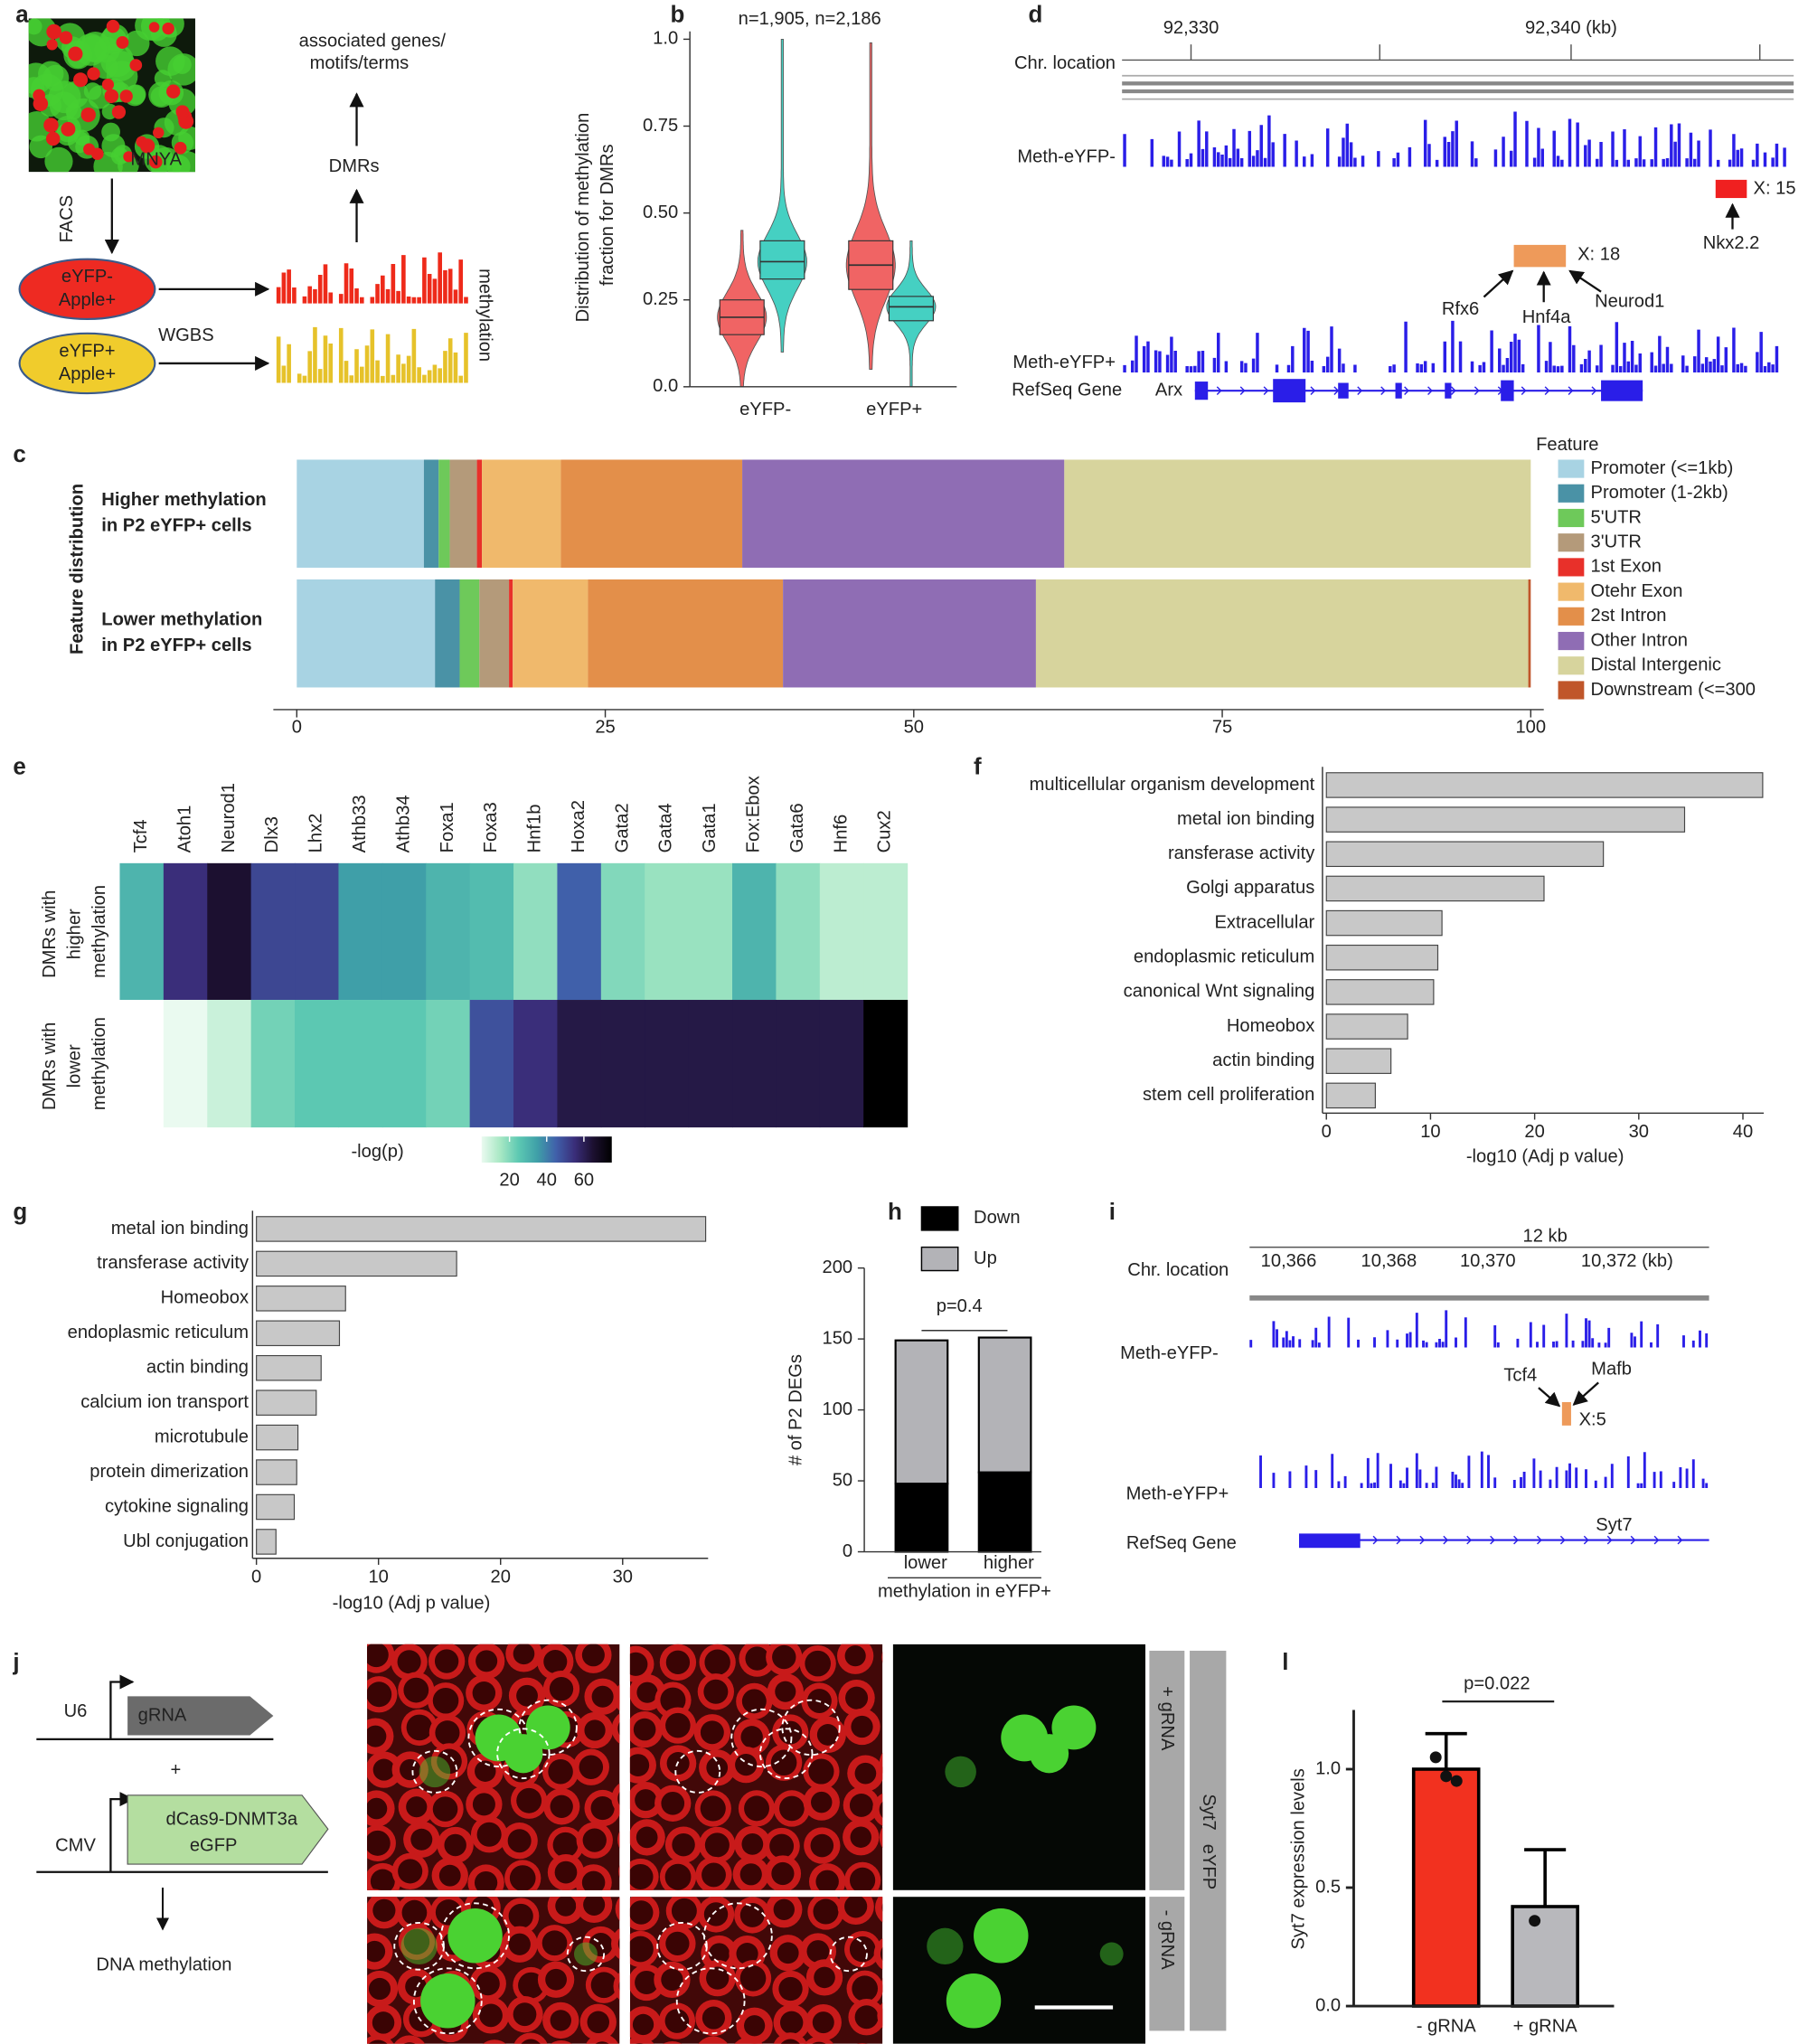 The image size is (1808, 2044). Describe the element at coordinates (1545, 1157) in the screenshot. I see `x-axis-label: -log10 (Adj p value)` at that location.